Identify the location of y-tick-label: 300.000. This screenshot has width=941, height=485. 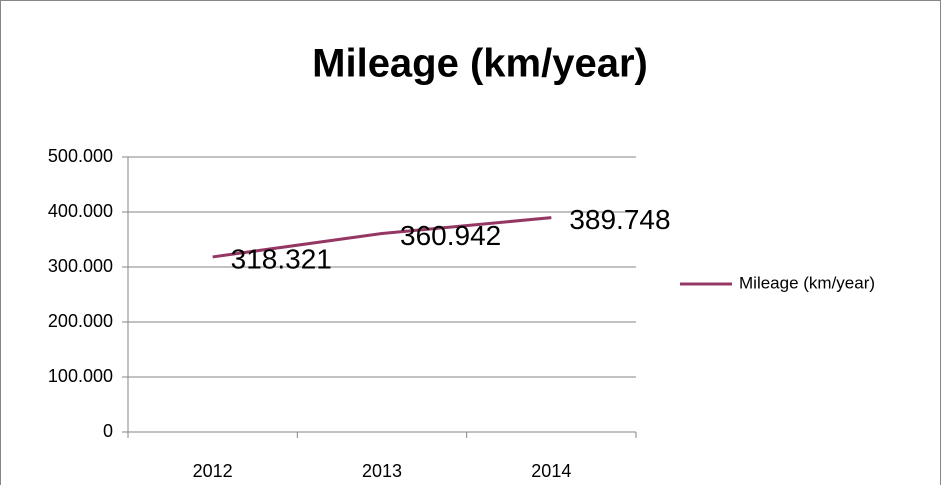
(80, 266).